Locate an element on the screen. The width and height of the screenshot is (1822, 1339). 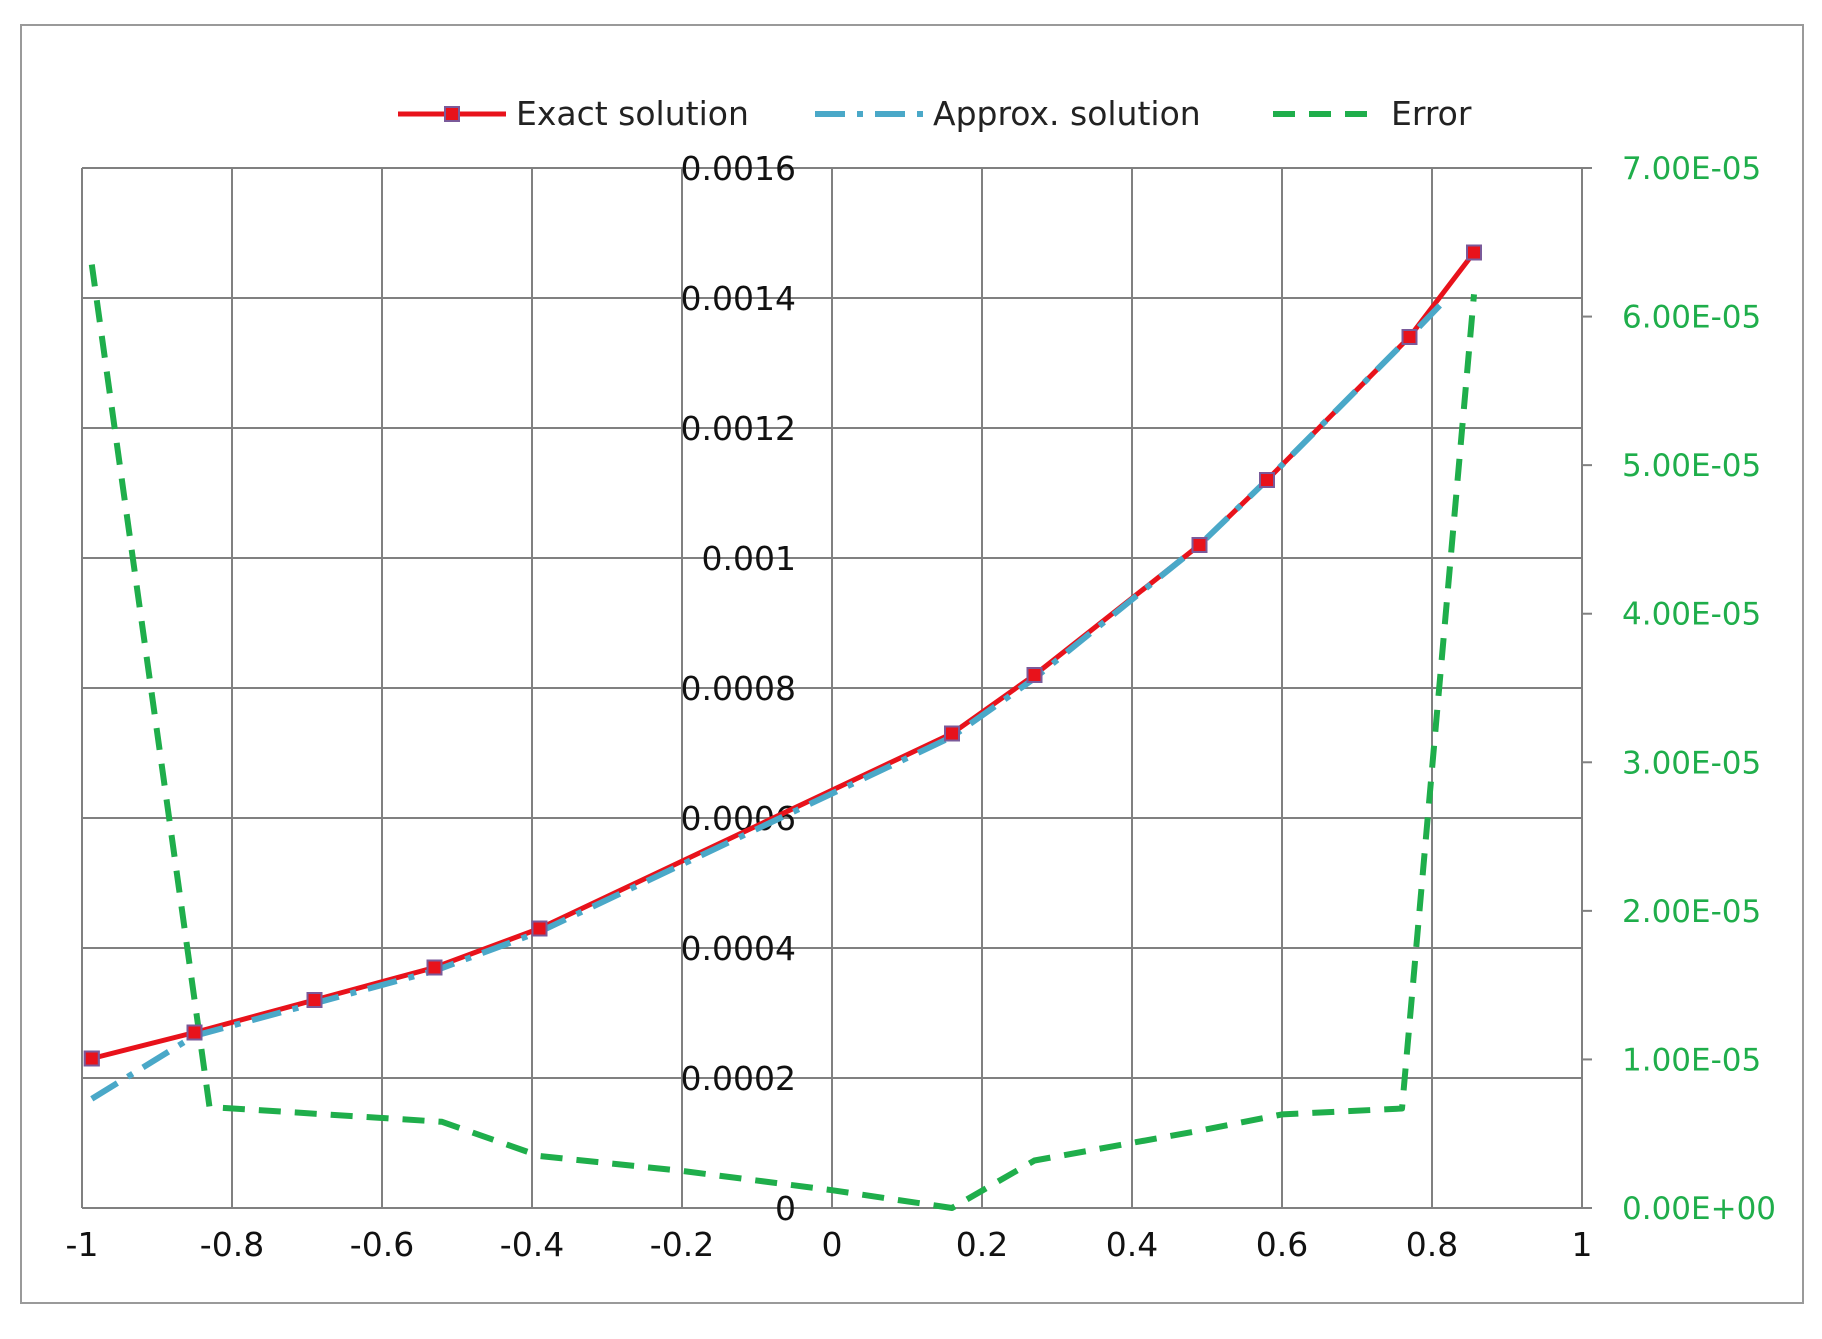
x-tick-label: -0.4 is located at coordinates (532, 1244).